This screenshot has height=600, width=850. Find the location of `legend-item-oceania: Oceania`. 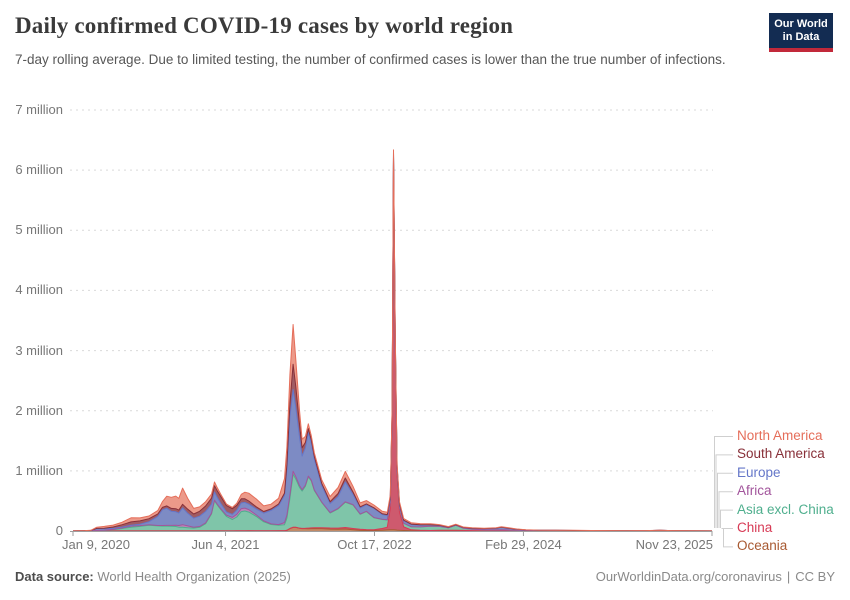

legend-item-oceania: Oceania is located at coordinates (762, 546).